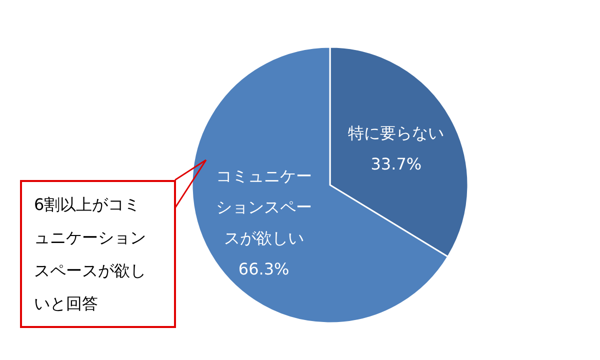 Image resolution: width=600 pixels, height=360 pixels. Describe the element at coordinates (396, 132) in the screenshot. I see `slice-label: 特に要らない` at that location.